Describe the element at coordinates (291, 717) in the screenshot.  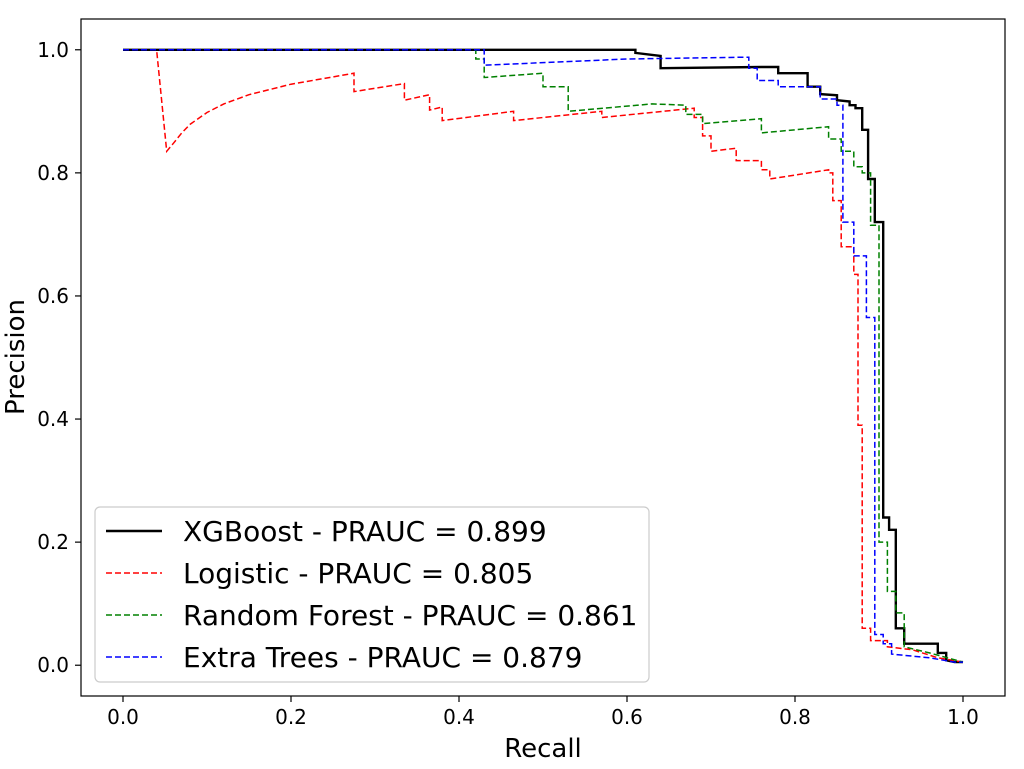
I see `x-tick-label: 0.2` at that location.